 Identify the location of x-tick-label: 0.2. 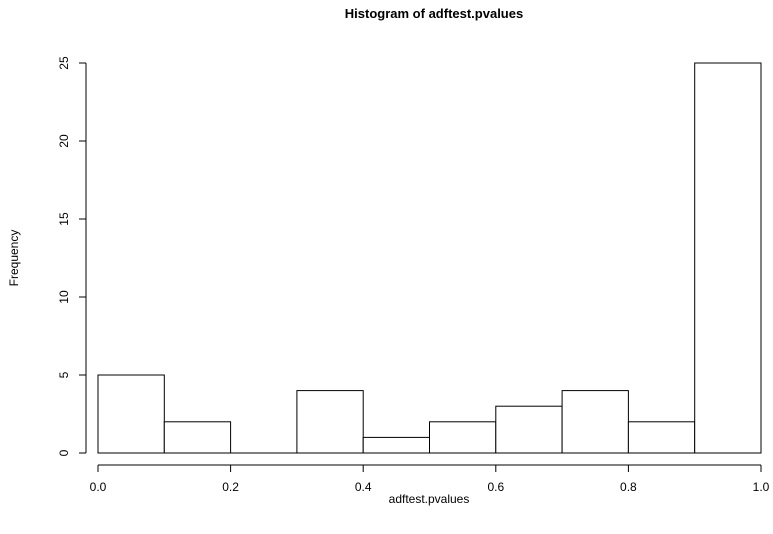
(230, 487).